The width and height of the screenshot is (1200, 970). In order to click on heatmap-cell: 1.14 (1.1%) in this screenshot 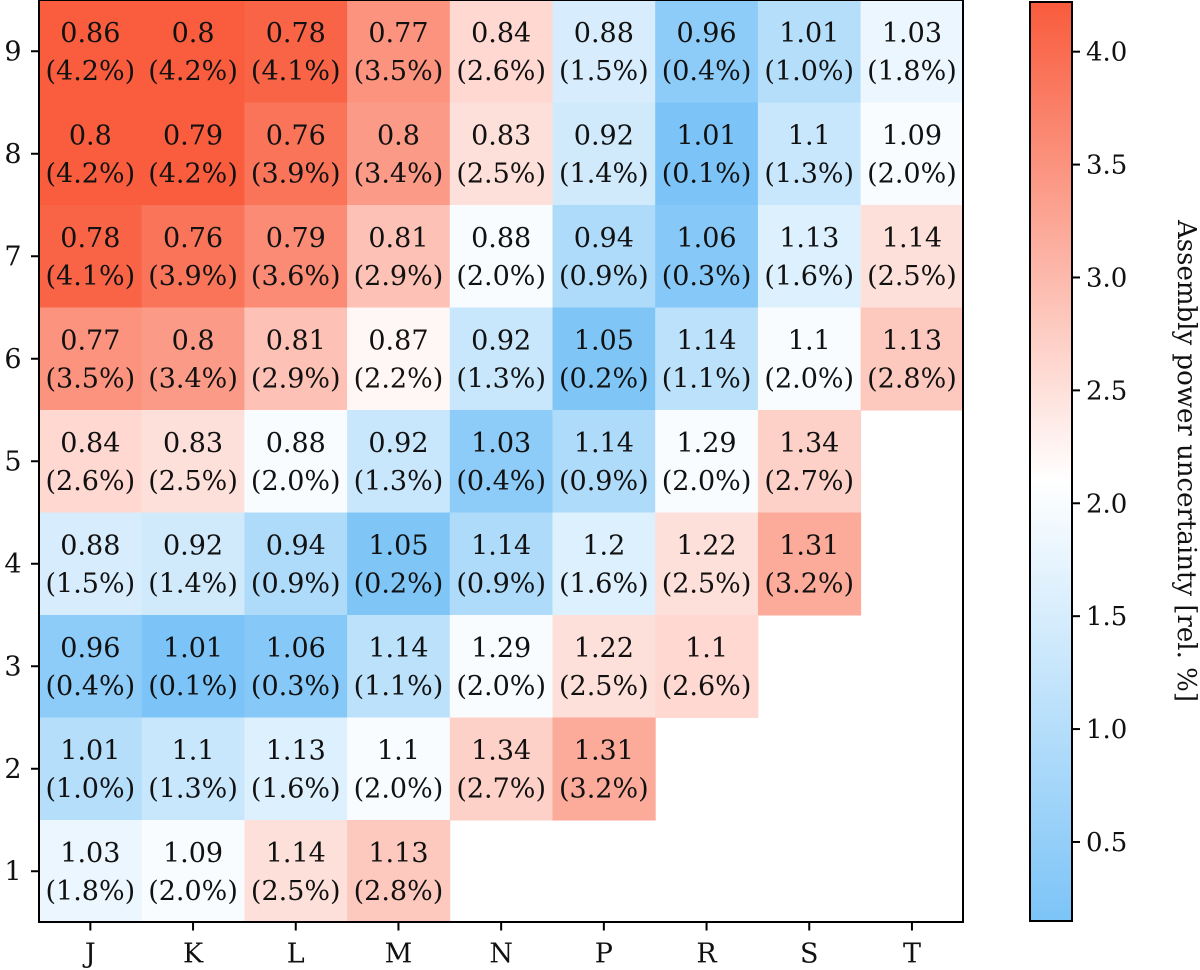, I will do `click(399, 666)`.